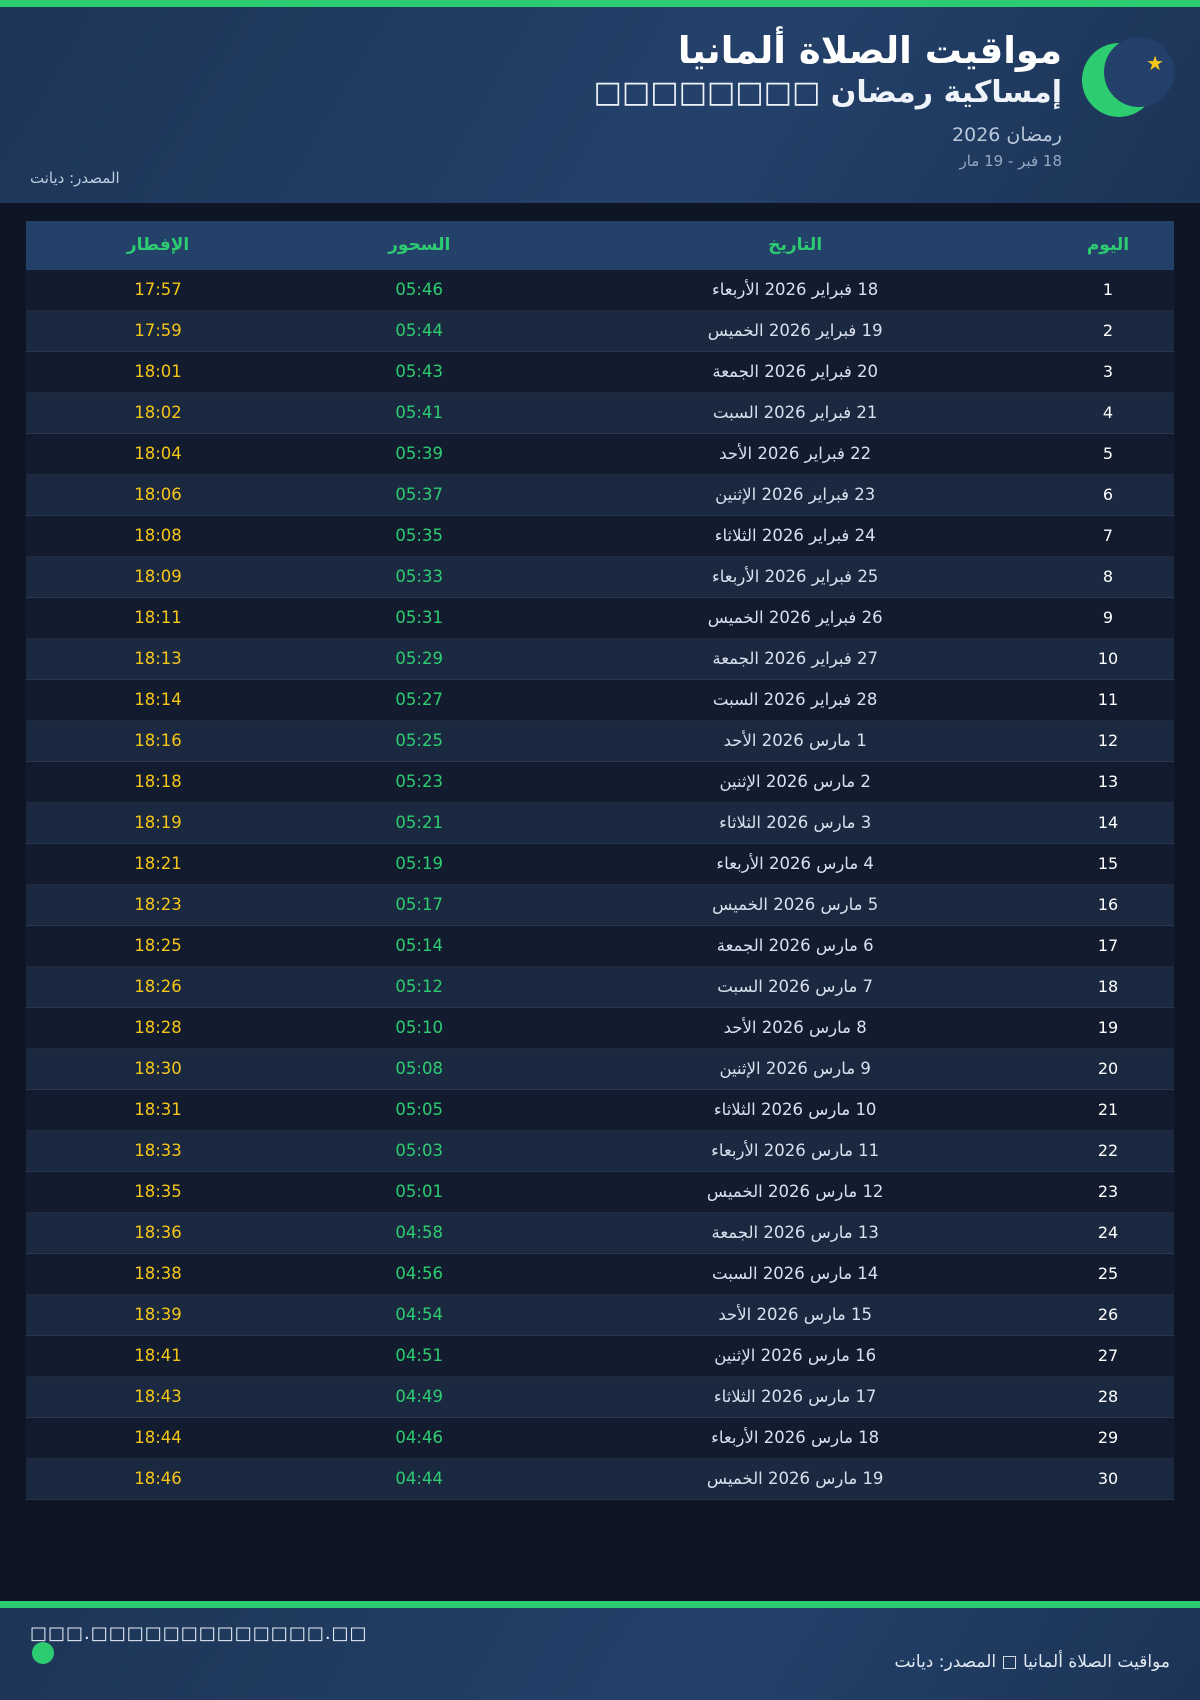 The width and height of the screenshot is (1200, 1700). Describe the element at coordinates (419, 1151) in the screenshot. I see `cell-suhoor: 05:03` at that location.